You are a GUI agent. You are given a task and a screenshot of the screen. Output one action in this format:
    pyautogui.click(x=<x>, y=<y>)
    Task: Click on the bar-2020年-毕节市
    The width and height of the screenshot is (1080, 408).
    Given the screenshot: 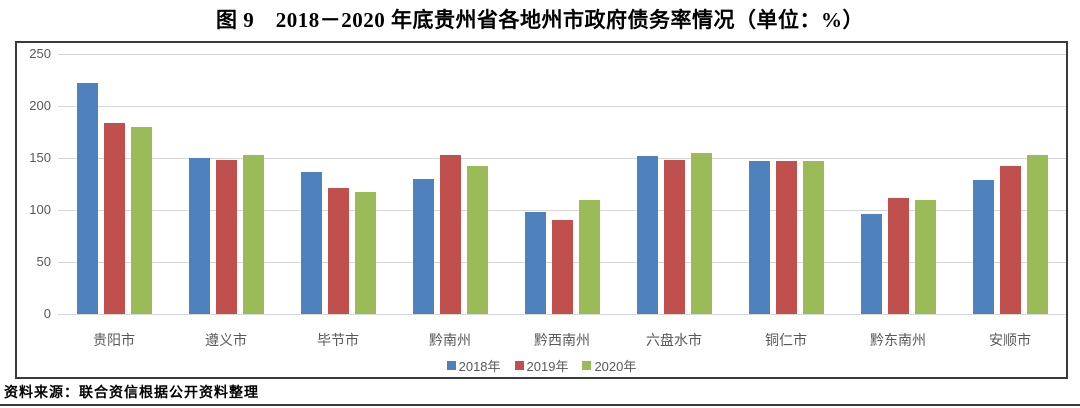 What is the action you would take?
    pyautogui.click(x=365, y=253)
    